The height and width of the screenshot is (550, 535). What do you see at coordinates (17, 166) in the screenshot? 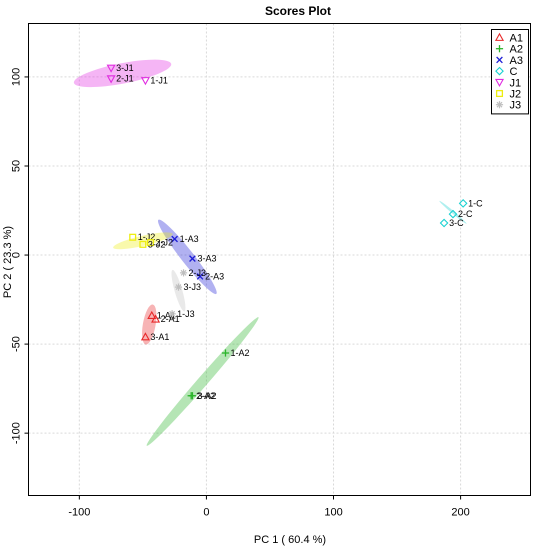
I see `y-tick-label: 50` at bounding box center [17, 166].